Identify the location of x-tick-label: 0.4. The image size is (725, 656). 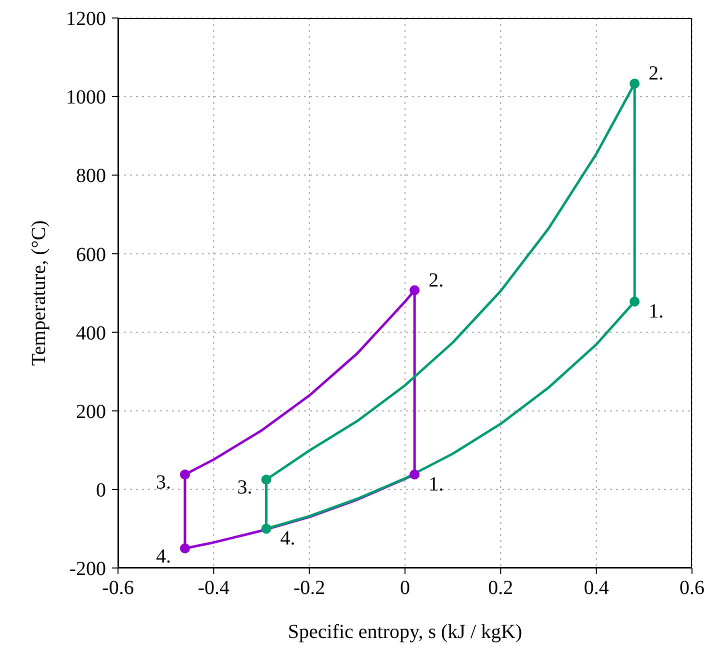
(596, 588).